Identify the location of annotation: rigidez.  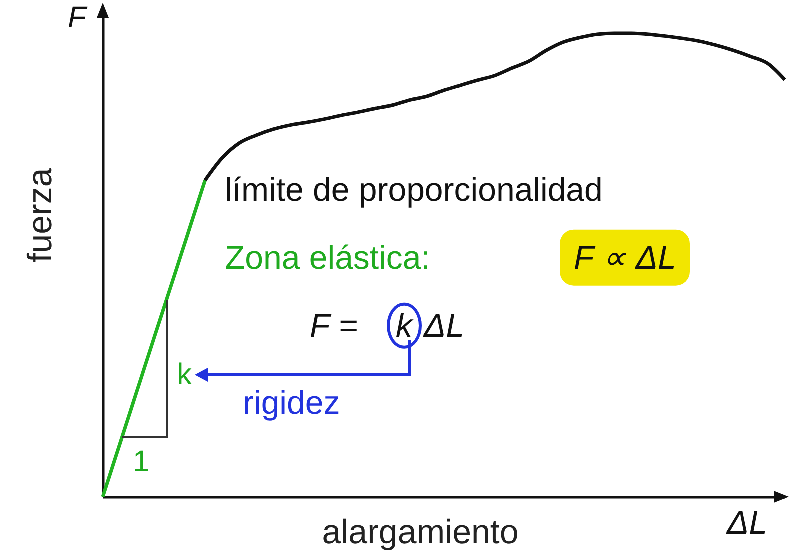
(291, 403).